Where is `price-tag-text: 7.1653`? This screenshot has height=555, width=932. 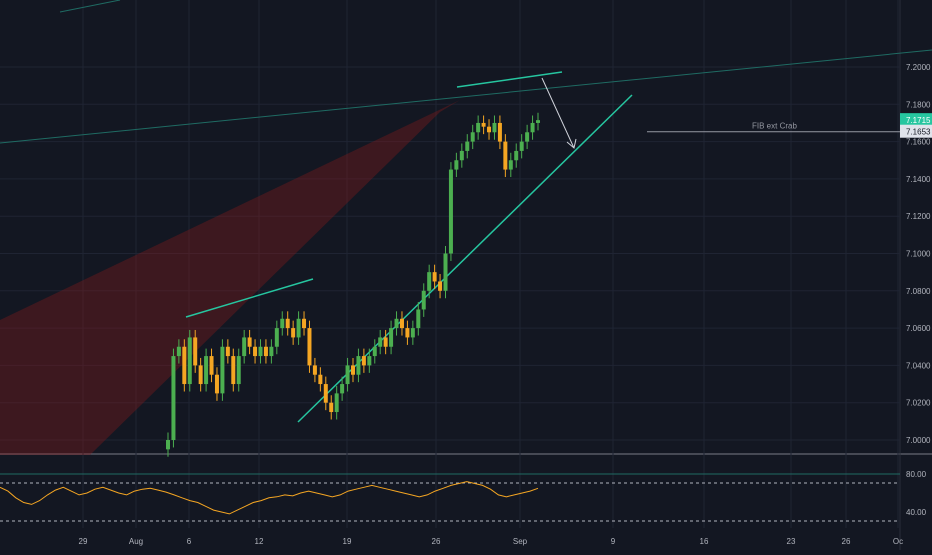
price-tag-text: 7.1653 is located at coordinates (918, 132).